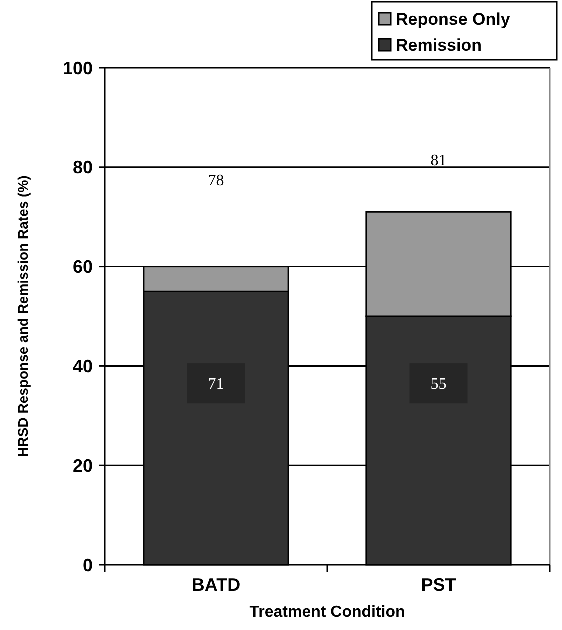  Describe the element at coordinates (438, 161) in the screenshot. I see `annotation: 81` at that location.